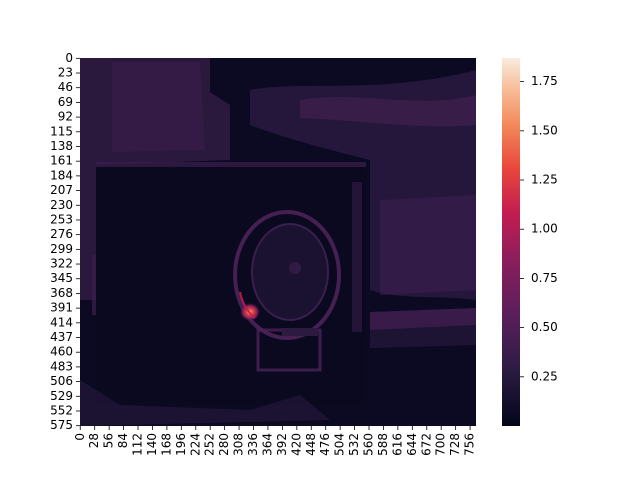  I want to click on y-tick-label: 552, so click(61, 410).